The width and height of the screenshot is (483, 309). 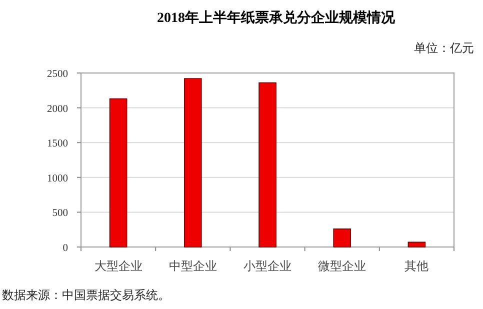 I want to click on y-tick-label: 500, so click(x=60, y=214).